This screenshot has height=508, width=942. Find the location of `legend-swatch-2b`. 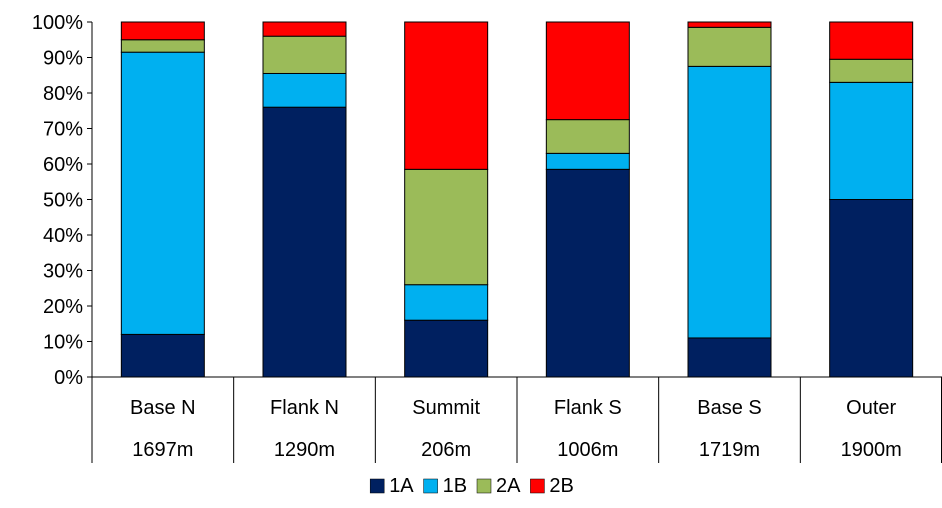

legend-swatch-2b is located at coordinates (537, 486).